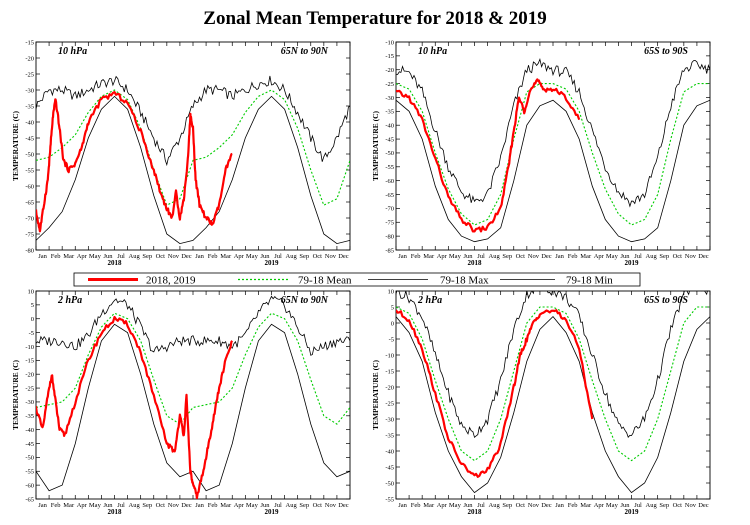 The height and width of the screenshot is (525, 750). What do you see at coordinates (29, 375) in the screenshot?
I see `y-tick-label: -20` at bounding box center [29, 375].